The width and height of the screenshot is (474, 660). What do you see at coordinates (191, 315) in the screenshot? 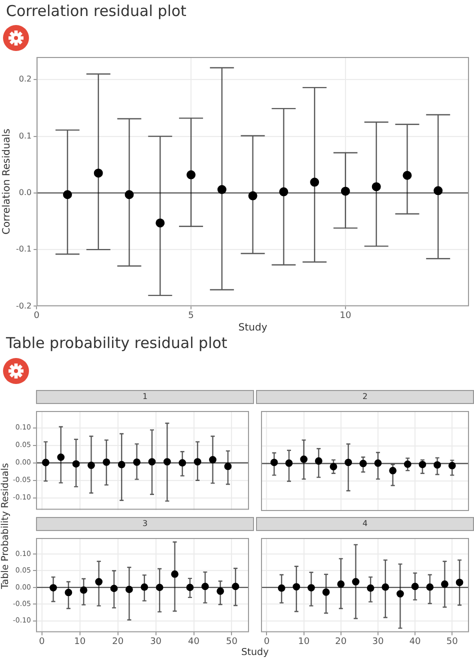
I see `x-tick-label: 5` at bounding box center [191, 315].